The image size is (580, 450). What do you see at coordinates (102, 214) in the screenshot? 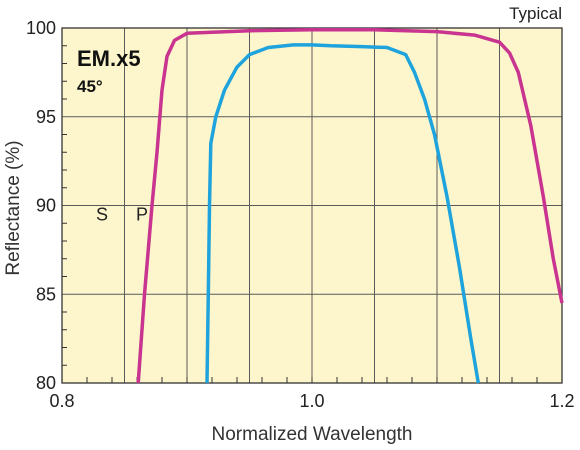
I see `series-label-s: S` at bounding box center [102, 214].